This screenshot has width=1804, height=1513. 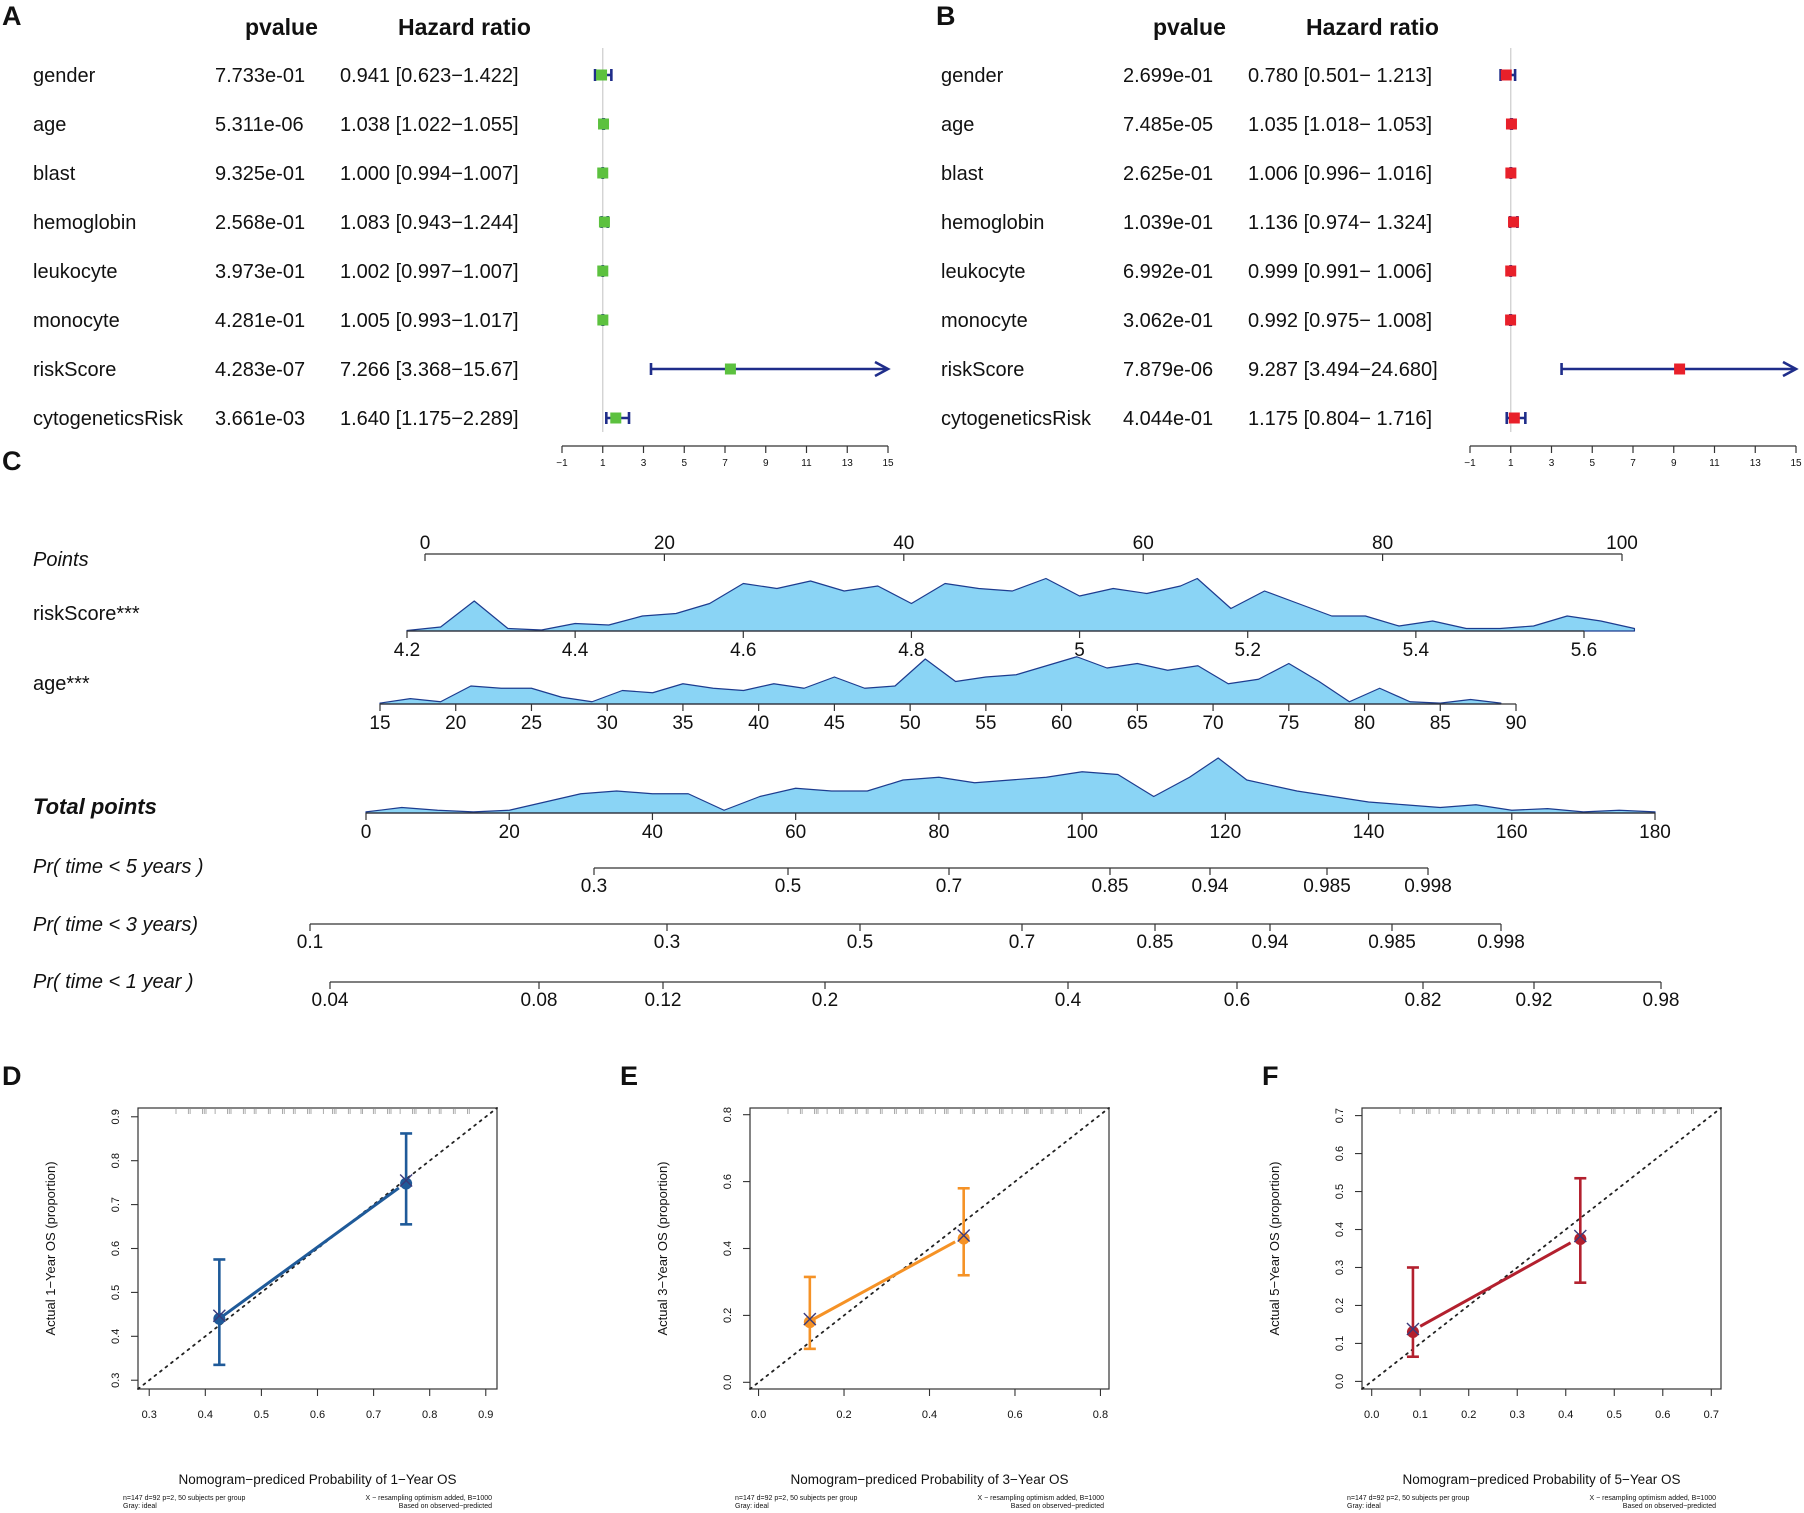 What do you see at coordinates (882, 369) in the screenshot?
I see `forest-ci-arrow` at bounding box center [882, 369].